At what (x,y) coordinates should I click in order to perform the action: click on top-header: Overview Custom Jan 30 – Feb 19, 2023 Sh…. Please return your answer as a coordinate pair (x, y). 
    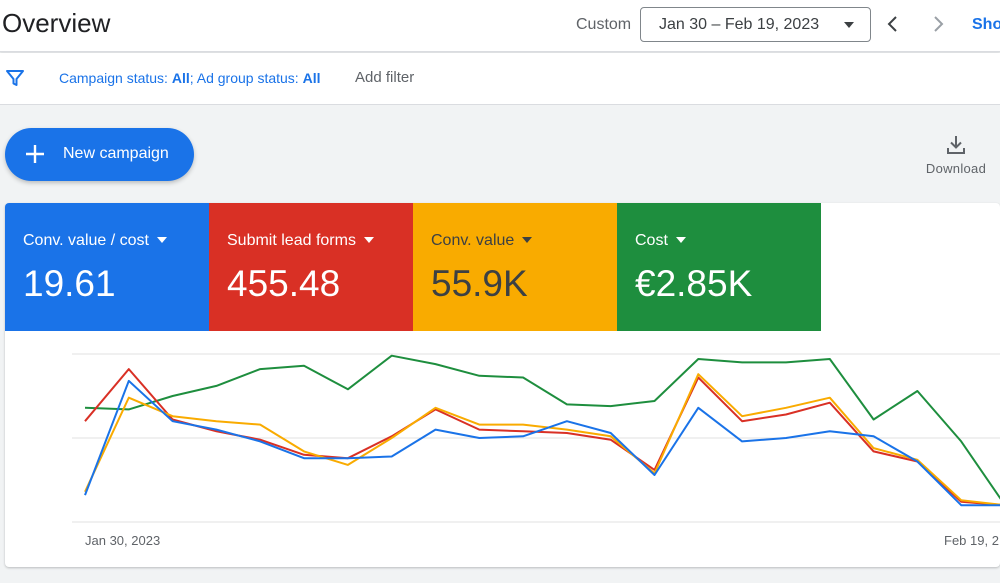
    Looking at the image, I should click on (500, 26).